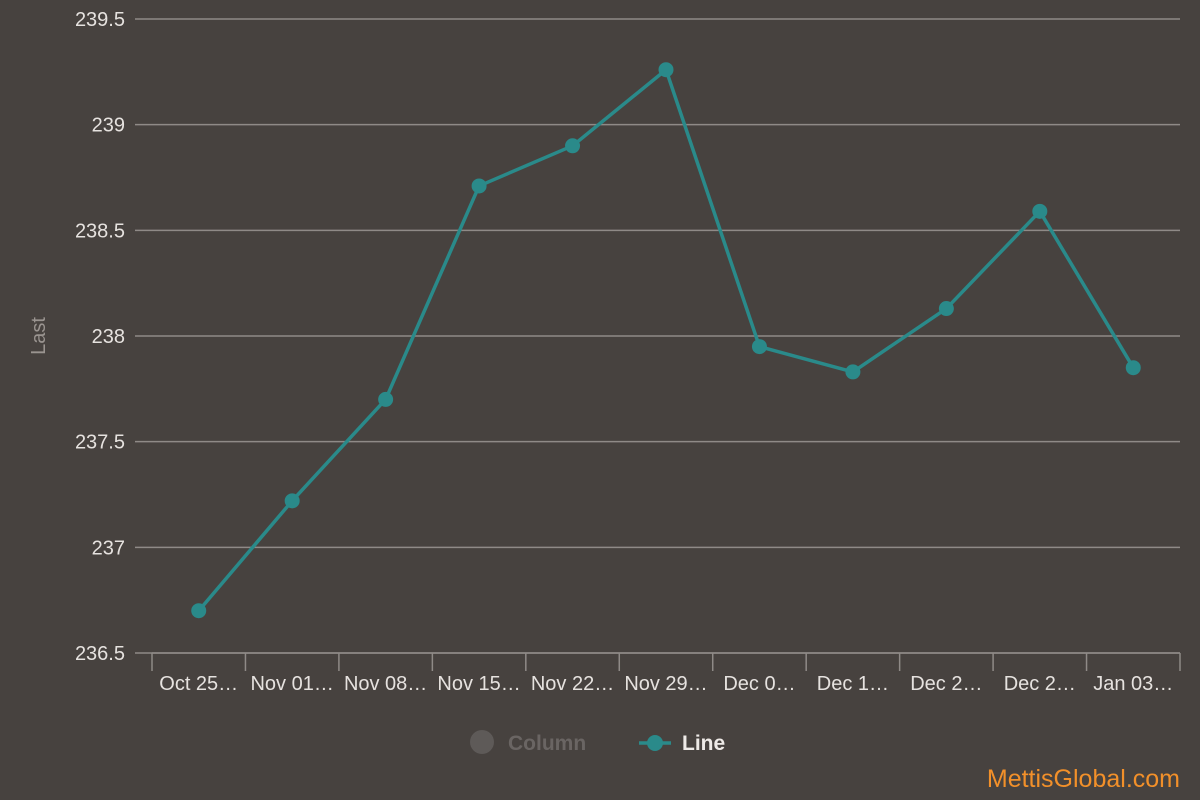  I want to click on y-tick-label: 236.5, so click(100, 654).